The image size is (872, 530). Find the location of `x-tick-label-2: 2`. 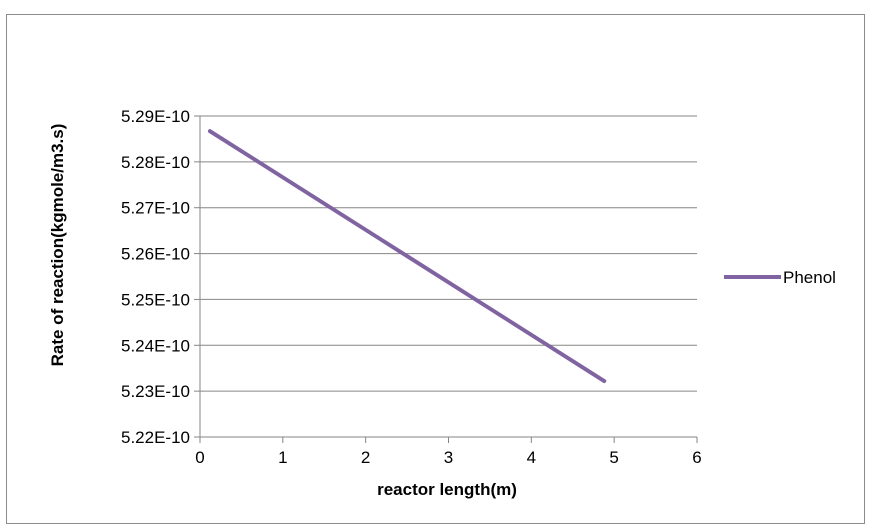

x-tick-label-2: 2 is located at coordinates (365, 457).